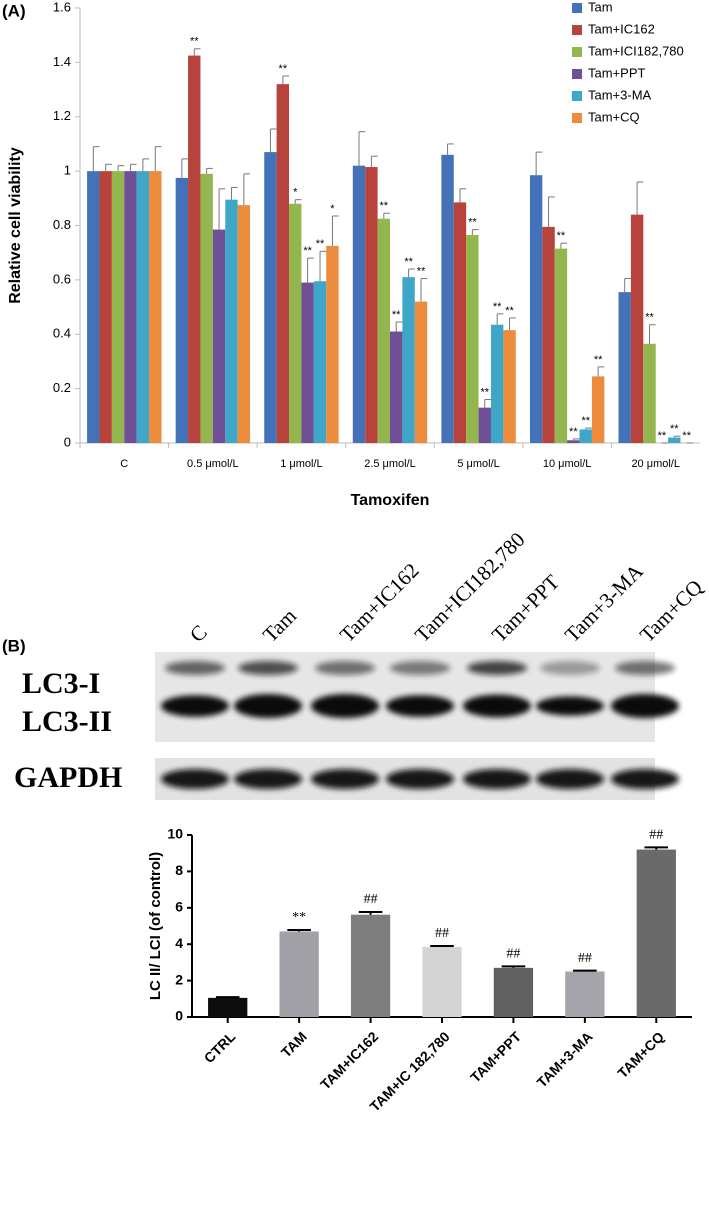 The width and height of the screenshot is (709, 1226). Describe the element at coordinates (62, 387) in the screenshot. I see `y-tick-label: 0.2` at that location.